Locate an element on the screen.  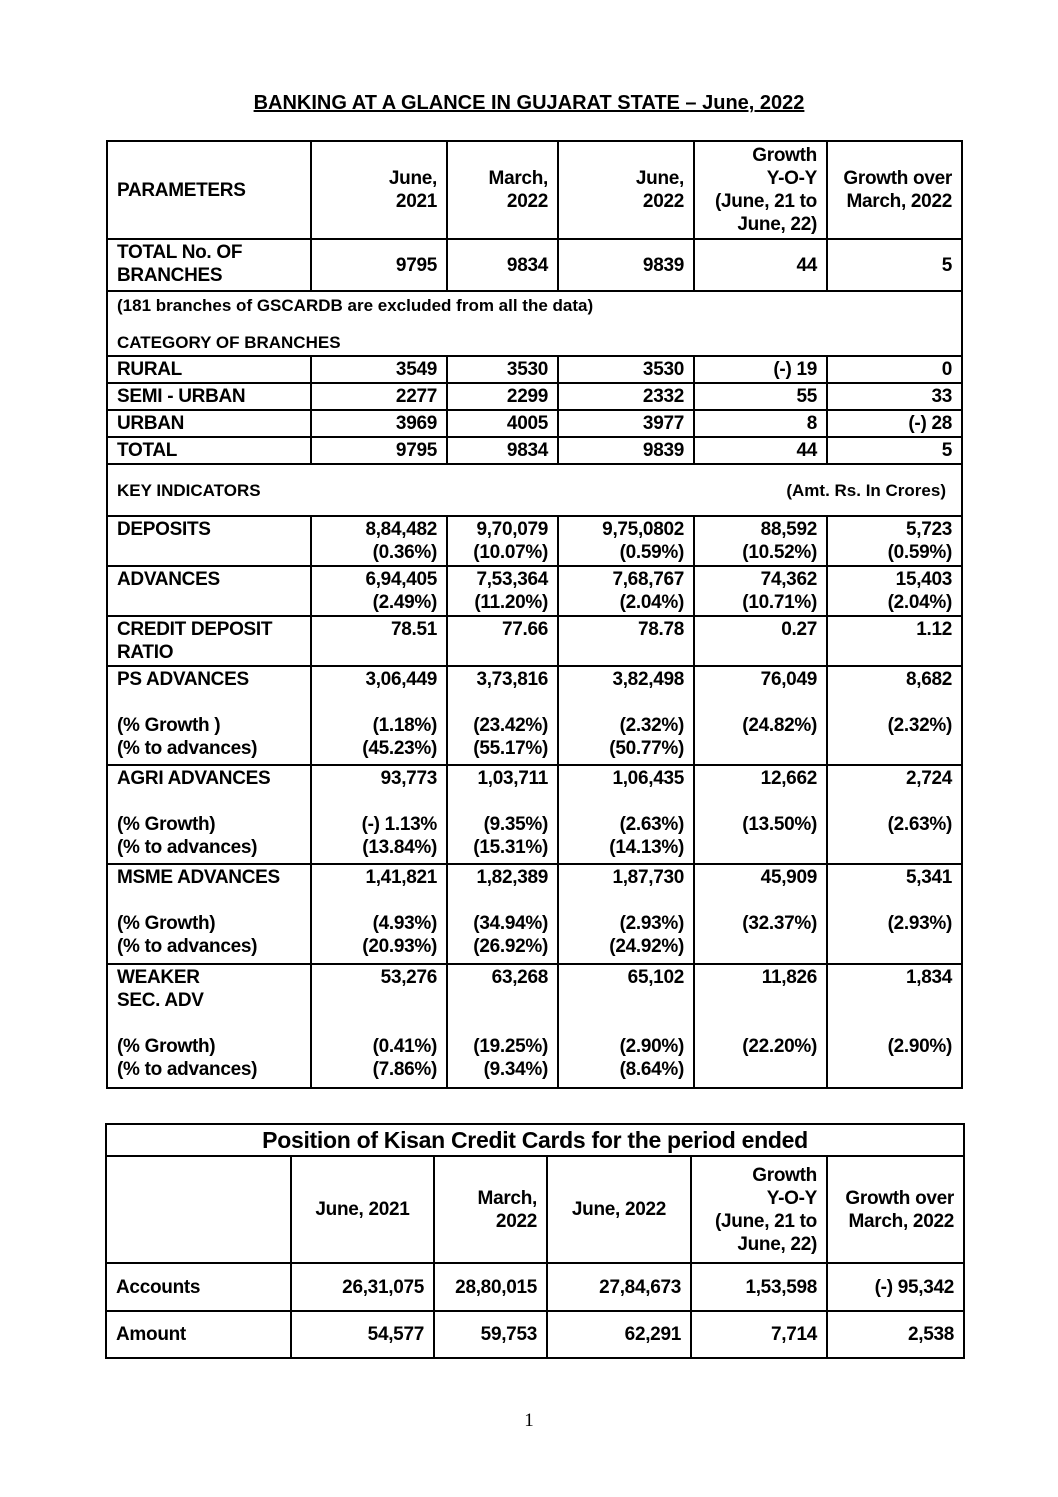
cell: 1,41,821 (4.93%) (20.93%) is located at coordinates (379, 914).